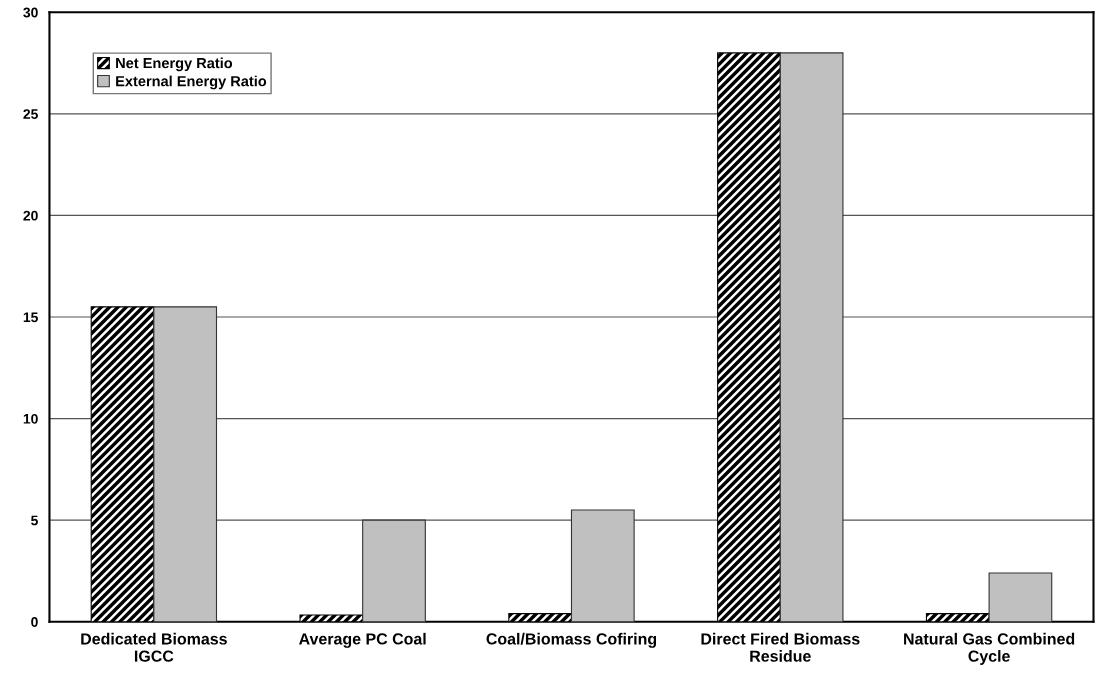 The height and width of the screenshot is (681, 1099). What do you see at coordinates (34, 520) in the screenshot?
I see `y-tick-label: 5` at bounding box center [34, 520].